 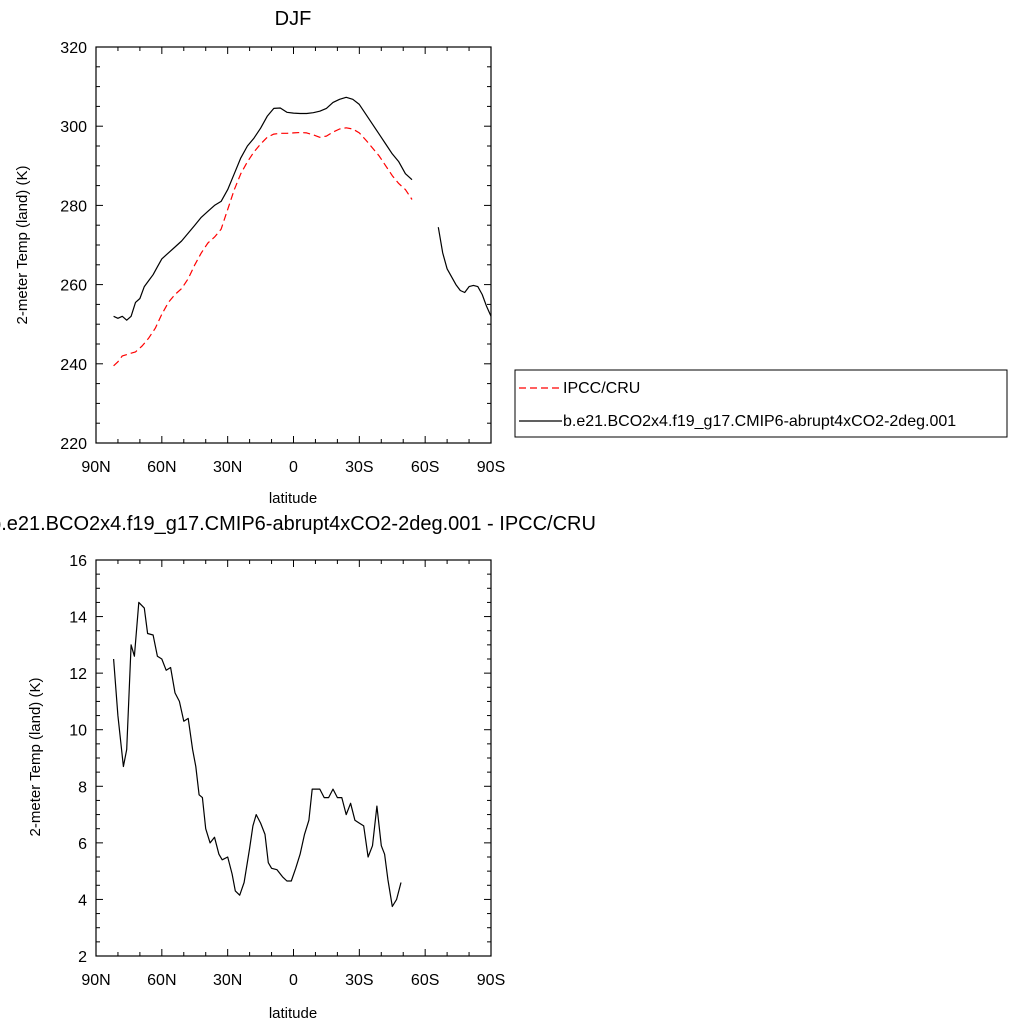 I want to click on legend-box, so click(x=761, y=403).